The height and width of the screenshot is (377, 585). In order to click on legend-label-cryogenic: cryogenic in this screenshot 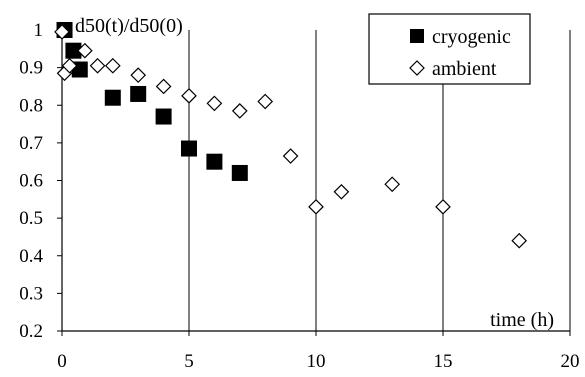, I will do `click(471, 37)`.